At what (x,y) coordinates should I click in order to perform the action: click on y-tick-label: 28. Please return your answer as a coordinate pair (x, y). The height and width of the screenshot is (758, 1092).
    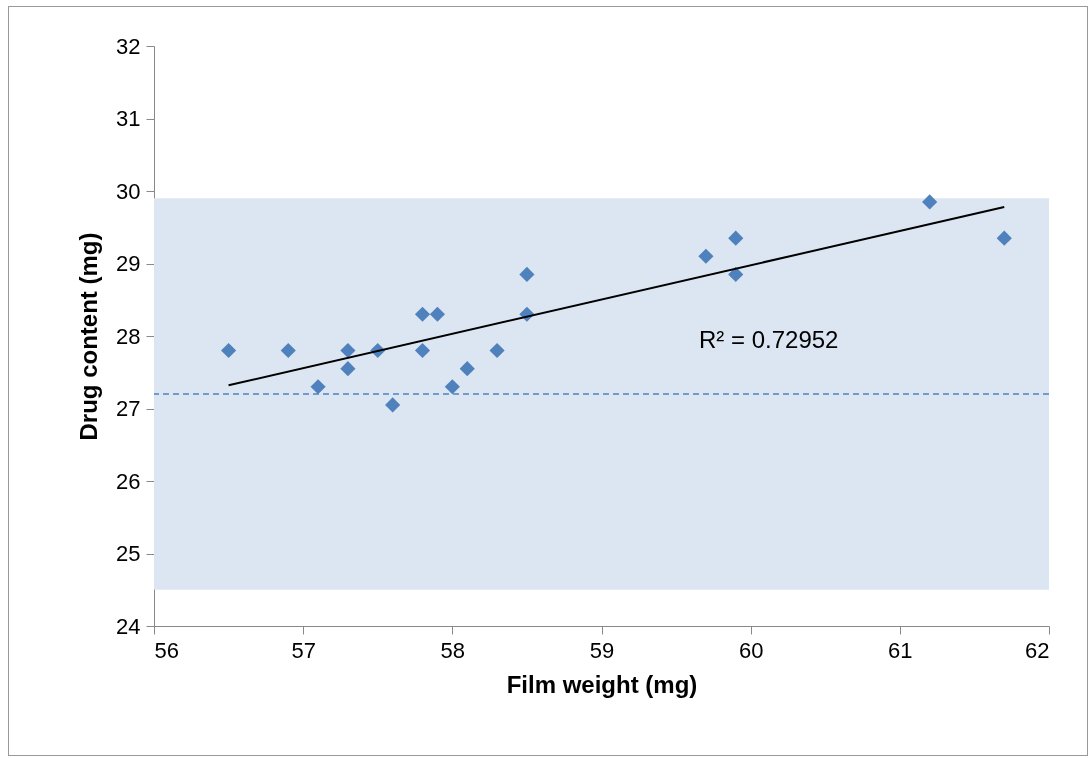
    Looking at the image, I should click on (128, 336).